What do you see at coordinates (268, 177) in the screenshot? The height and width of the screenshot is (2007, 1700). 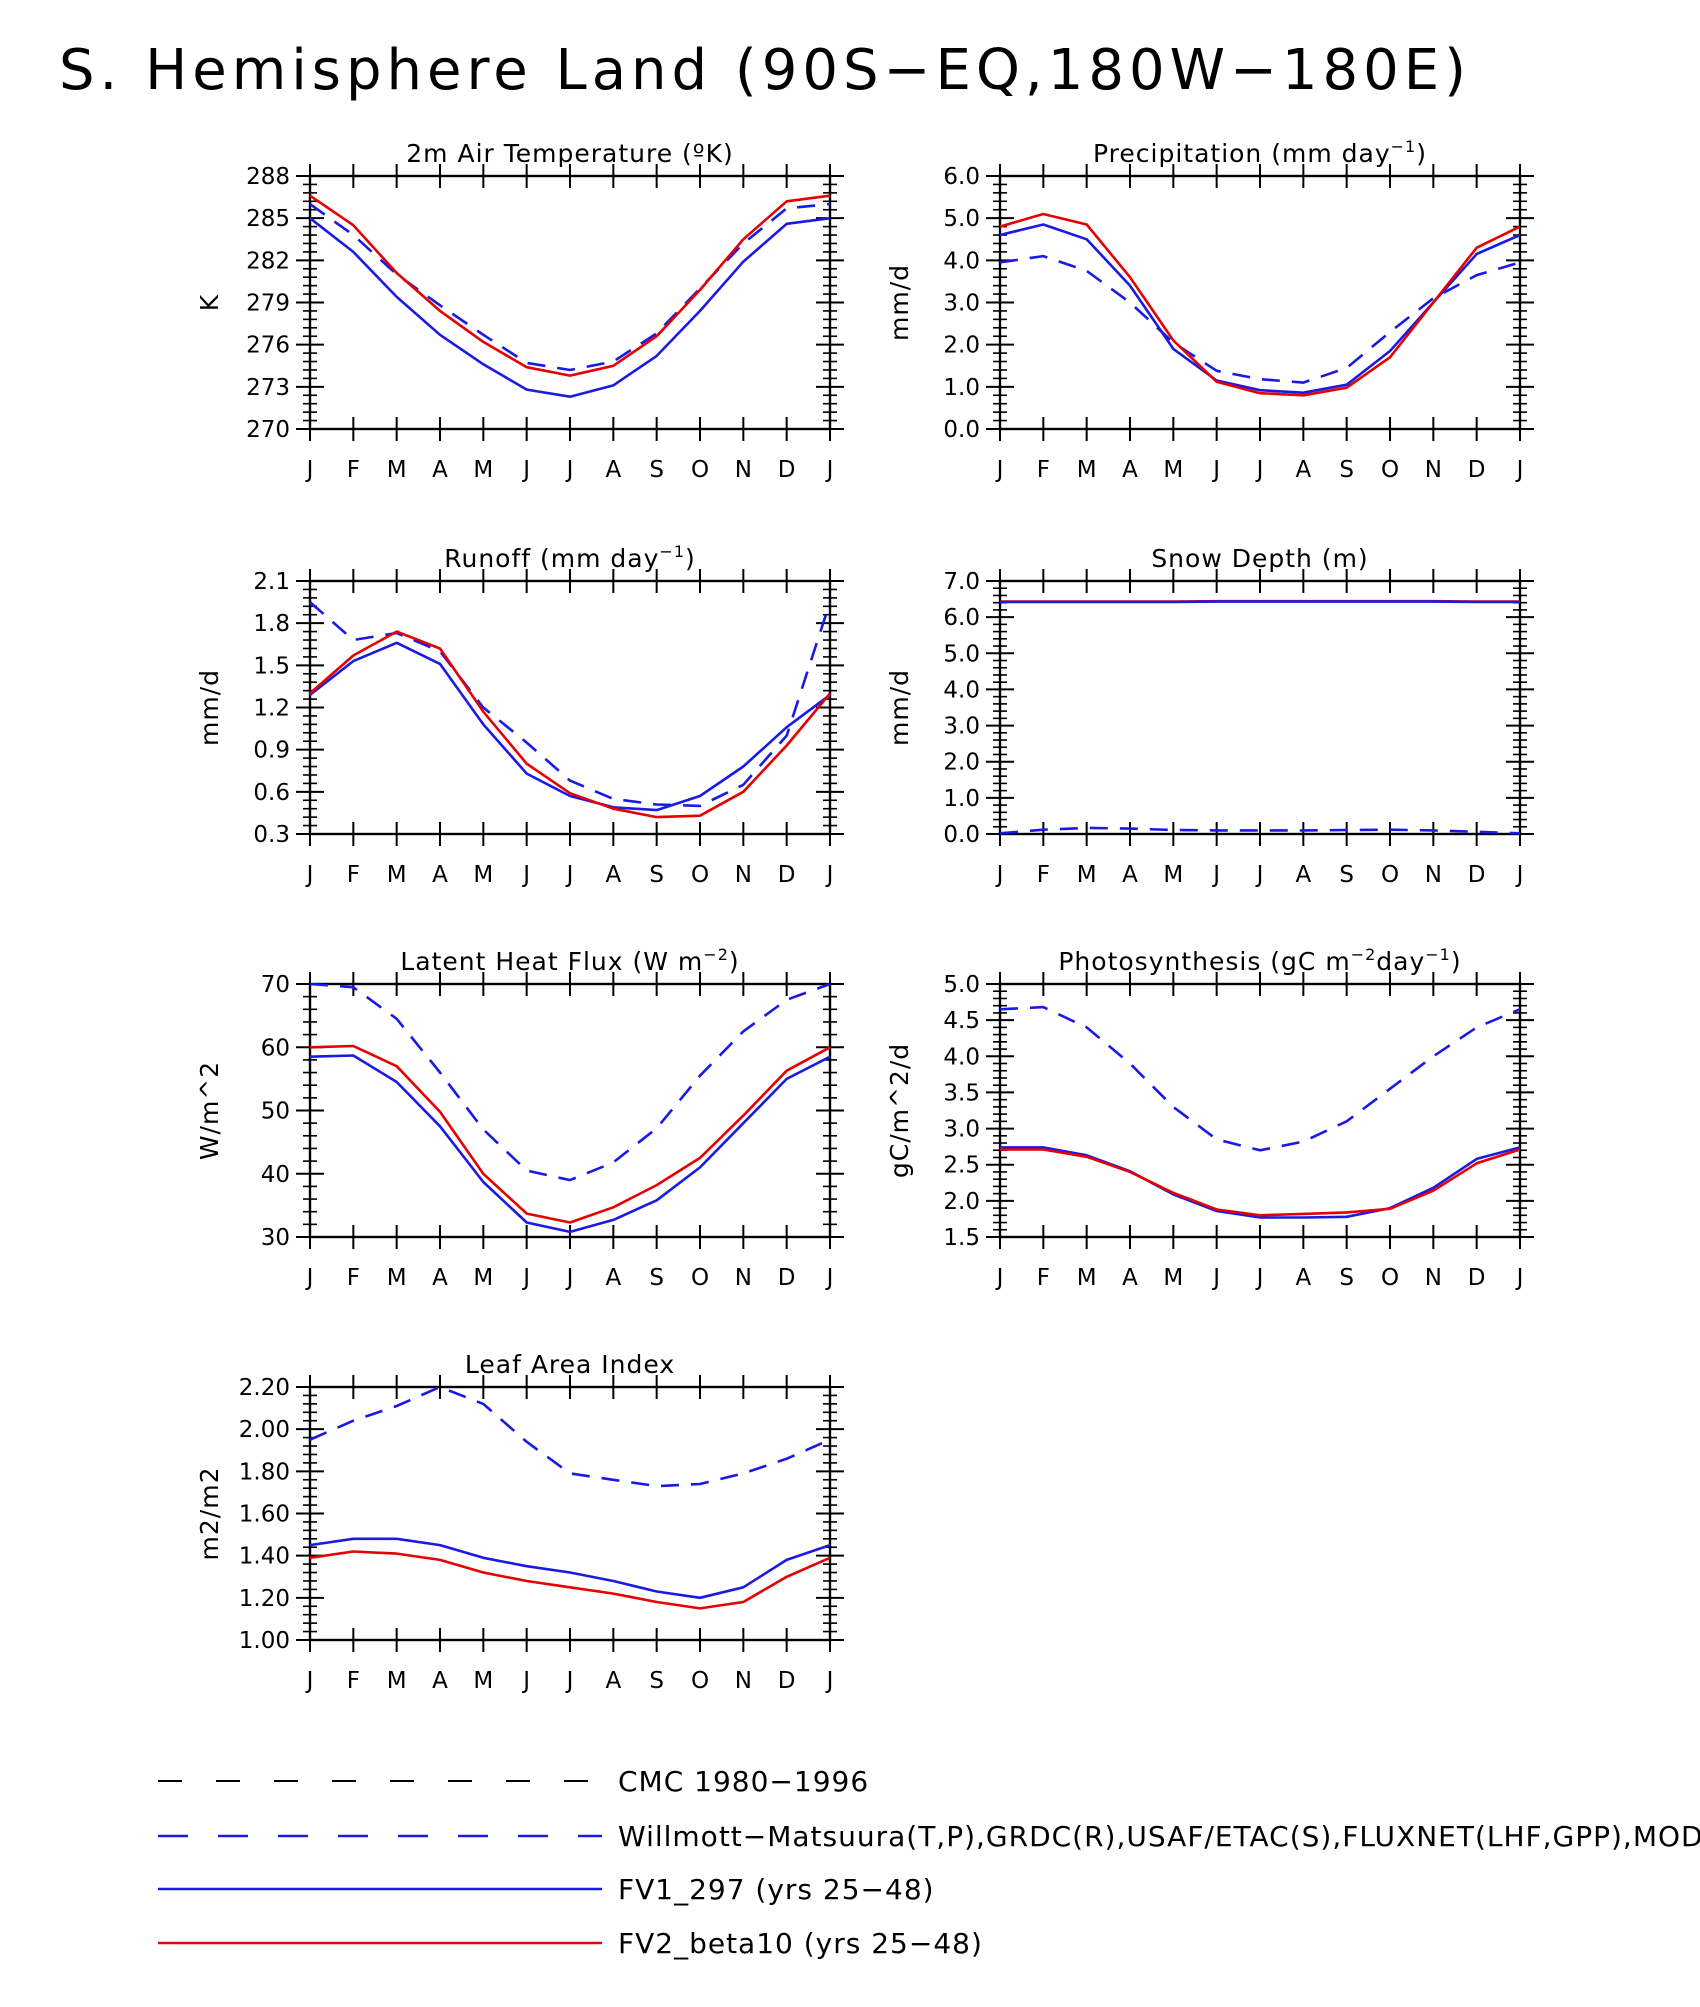 I see `y-tick-label: 288` at bounding box center [268, 177].